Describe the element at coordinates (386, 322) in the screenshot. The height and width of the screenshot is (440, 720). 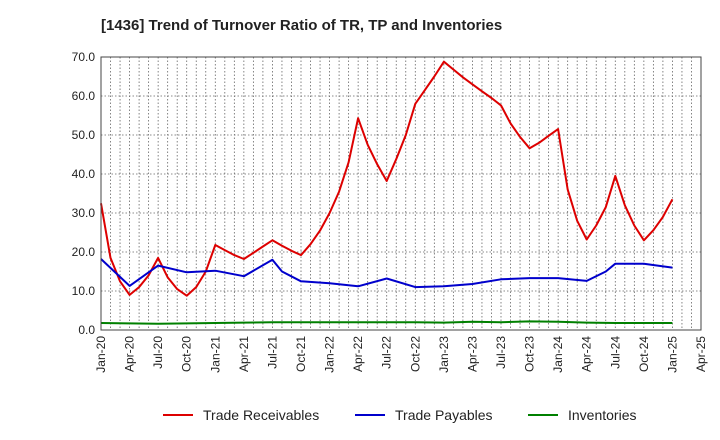
I see `series-line-inventories` at that location.